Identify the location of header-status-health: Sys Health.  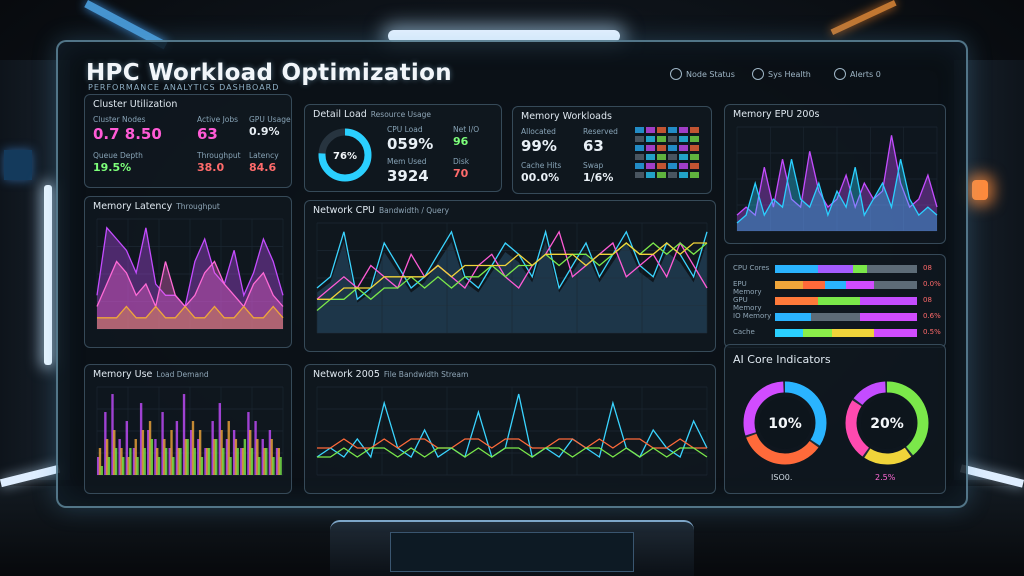
(781, 74).